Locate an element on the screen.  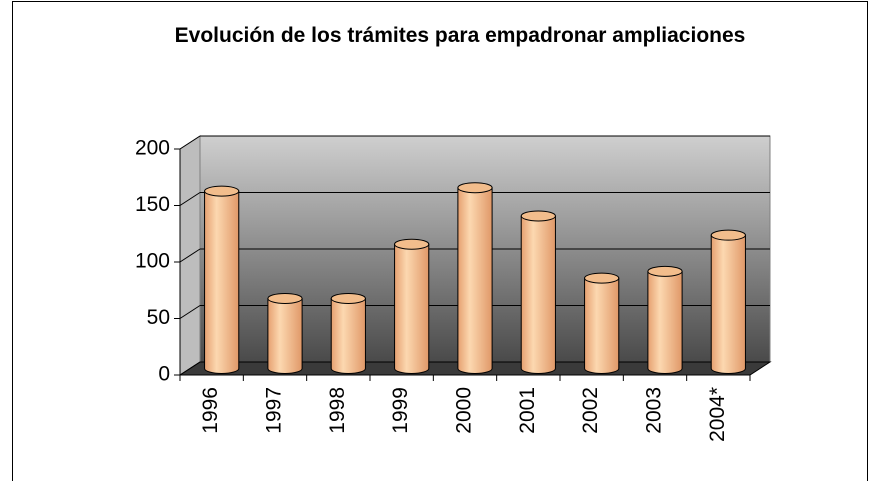
x-tick-label: 2004* is located at coordinates (717, 414).